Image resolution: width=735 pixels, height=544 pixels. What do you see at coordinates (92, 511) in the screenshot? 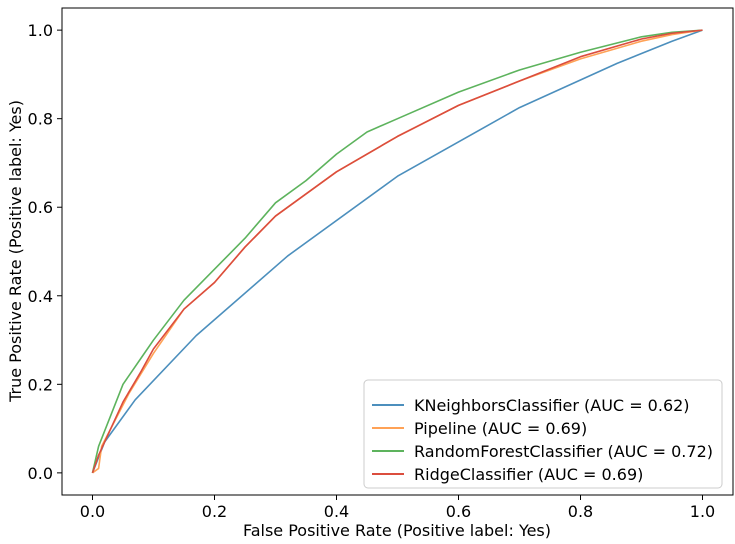
I see `x-tick-label: 0.0` at bounding box center [92, 511].